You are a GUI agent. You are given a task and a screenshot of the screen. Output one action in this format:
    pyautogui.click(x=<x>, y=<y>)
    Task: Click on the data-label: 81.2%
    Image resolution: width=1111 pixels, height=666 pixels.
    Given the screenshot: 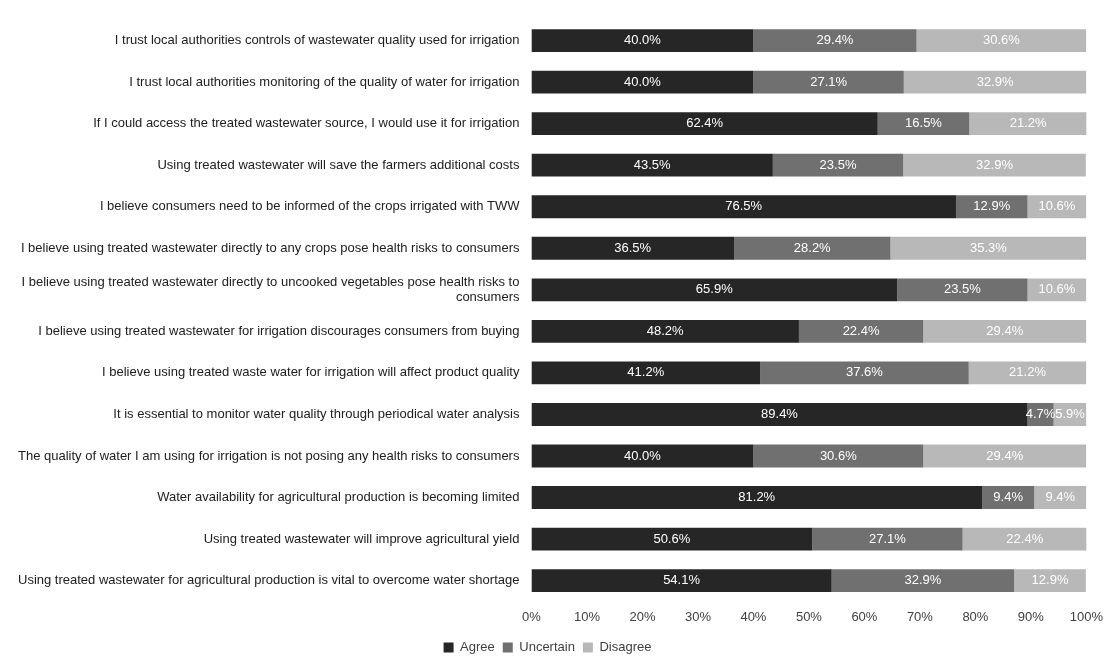 What is the action you would take?
    pyautogui.click(x=757, y=497)
    